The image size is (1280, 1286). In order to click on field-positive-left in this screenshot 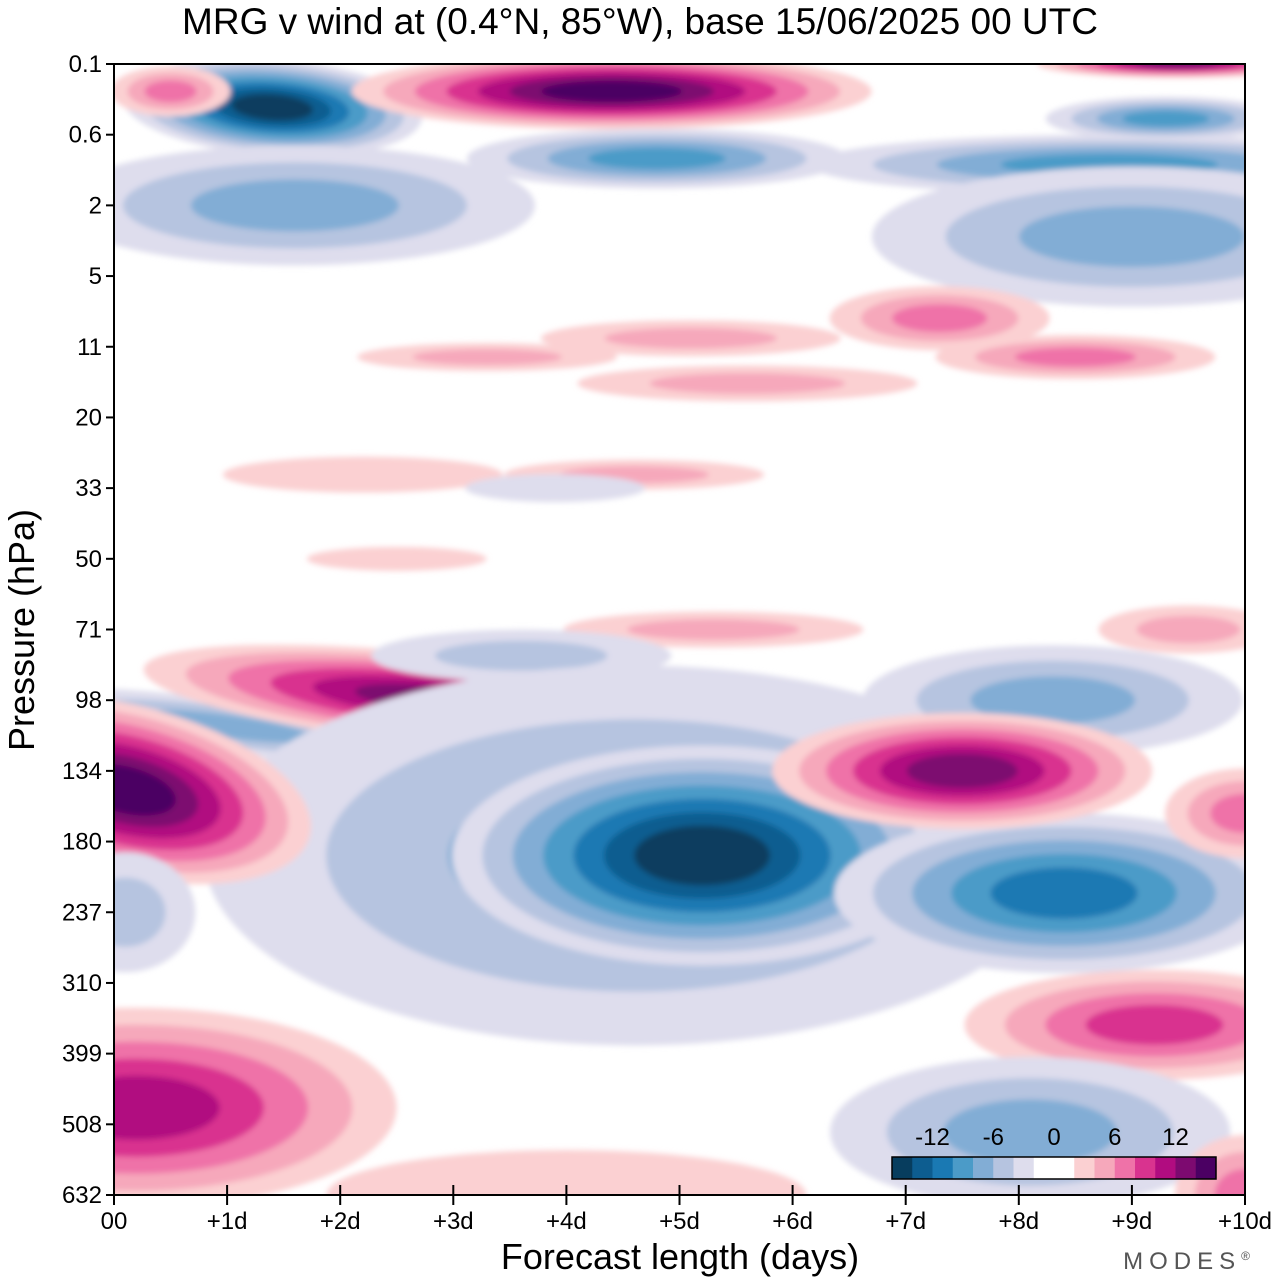, I will do `click(212, 790)`.